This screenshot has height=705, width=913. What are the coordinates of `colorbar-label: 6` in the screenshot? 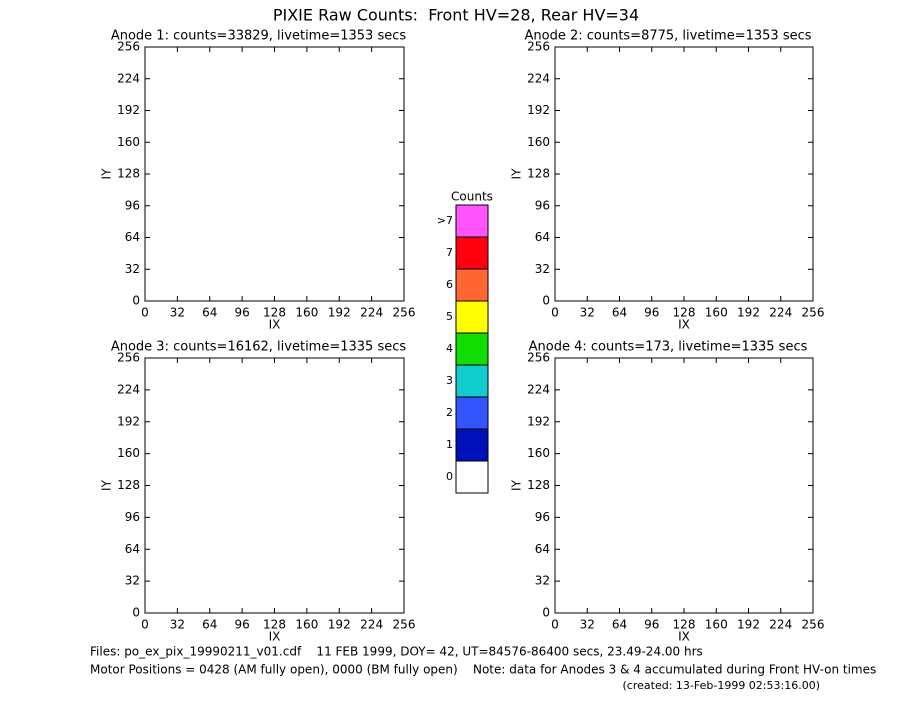 It's located at (449, 284).